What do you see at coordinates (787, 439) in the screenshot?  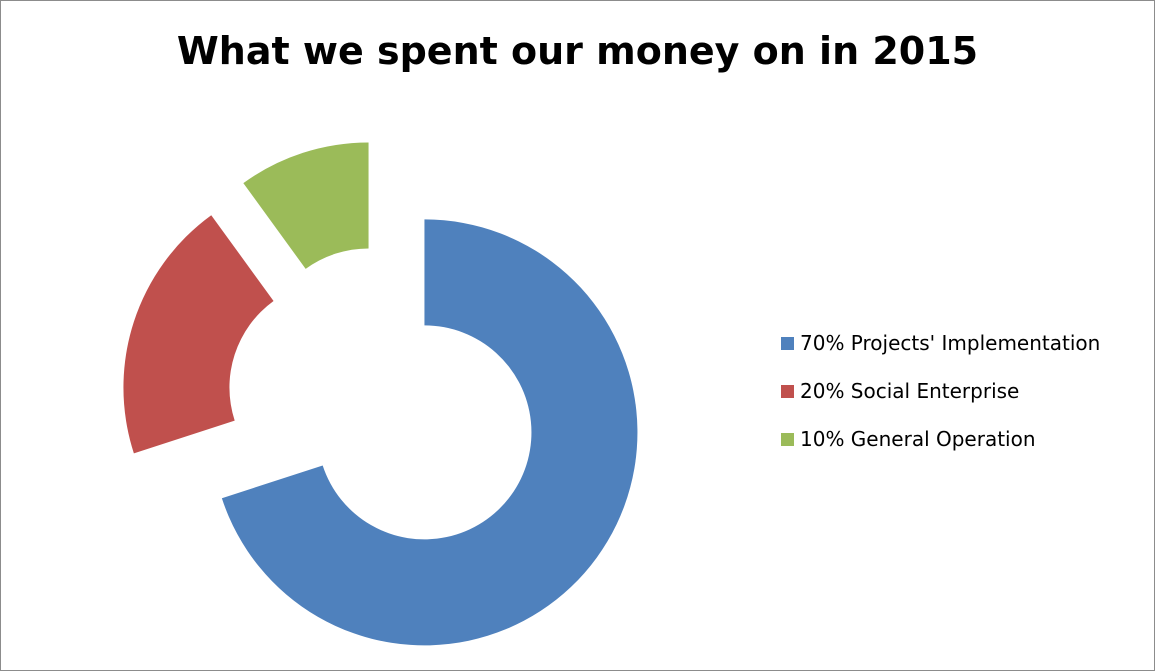 I see `legend-swatch-general-operation` at bounding box center [787, 439].